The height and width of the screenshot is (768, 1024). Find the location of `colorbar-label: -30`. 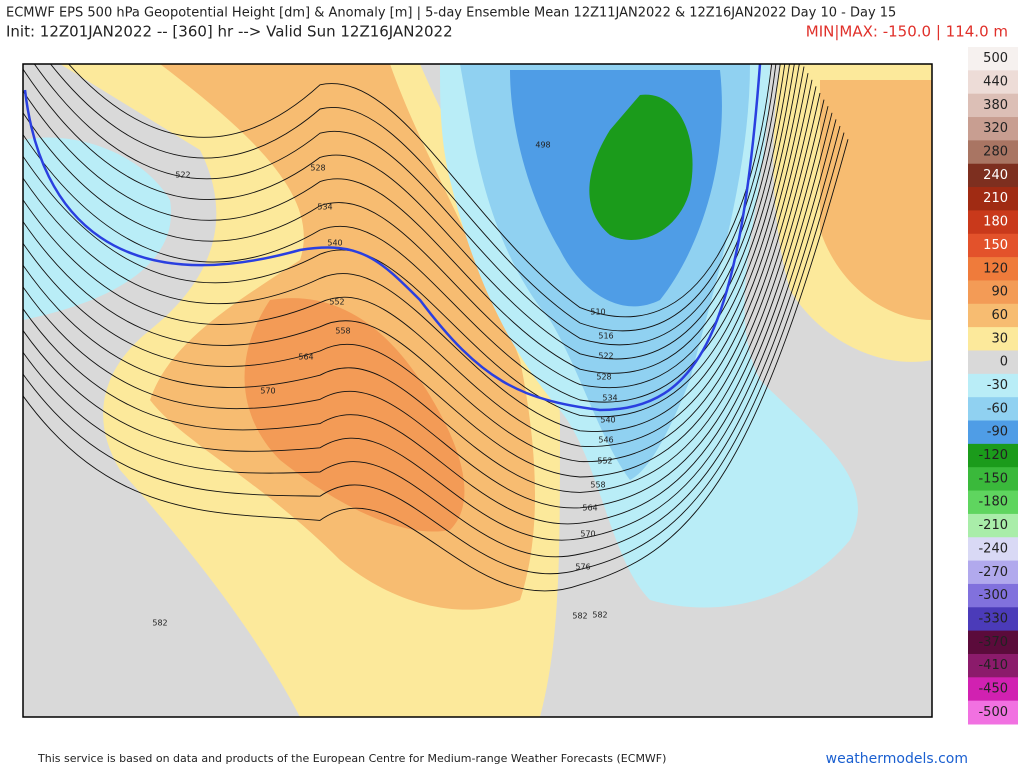

colorbar-label: -30 is located at coordinates (997, 385).